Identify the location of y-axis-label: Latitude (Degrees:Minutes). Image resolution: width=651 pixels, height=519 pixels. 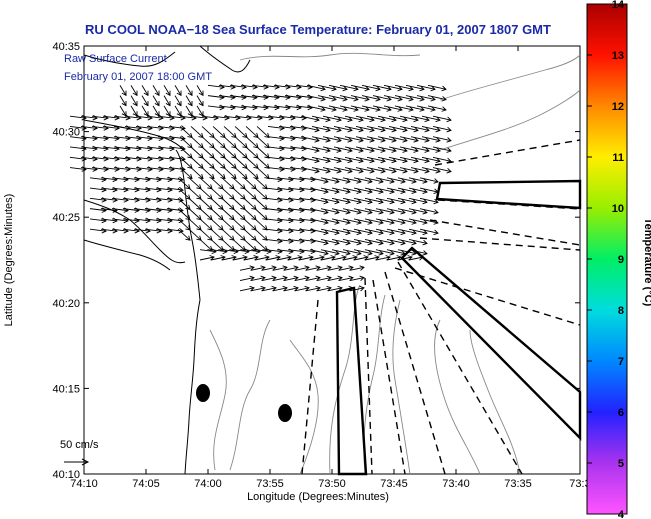
(9, 260).